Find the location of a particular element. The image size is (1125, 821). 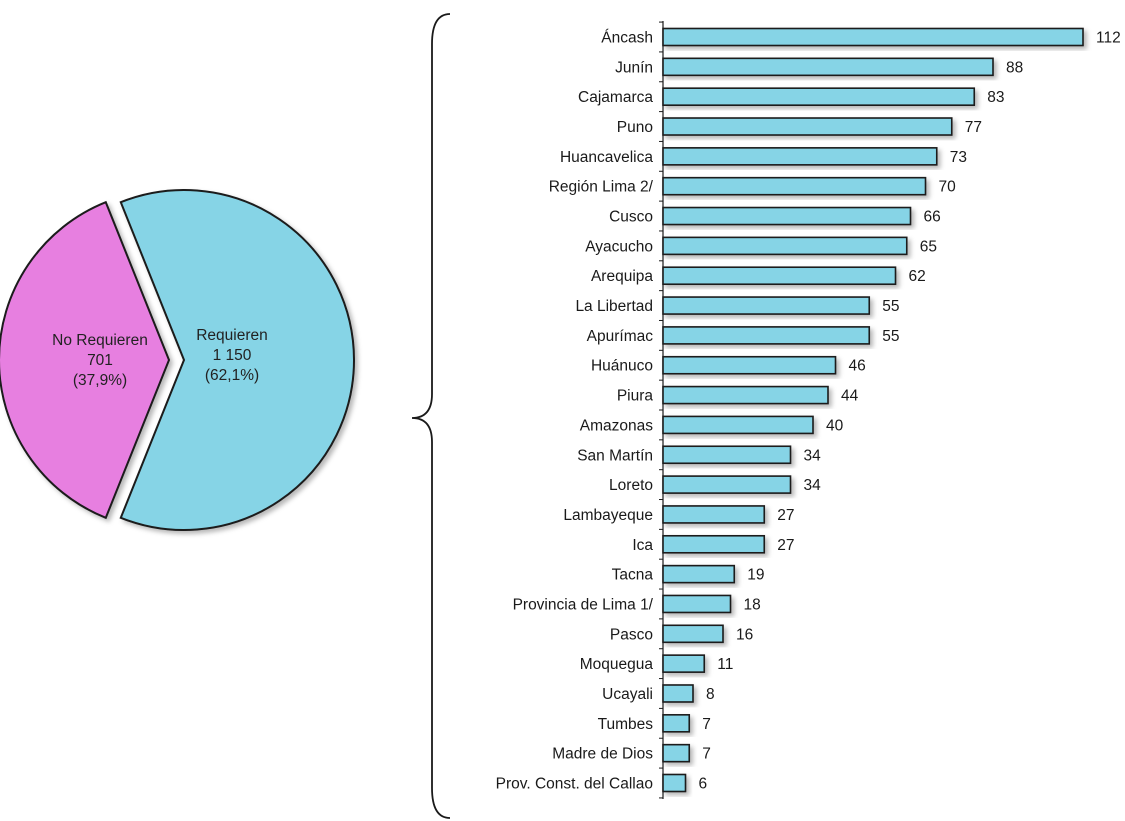

value-label-23: 7 is located at coordinates (706, 724).